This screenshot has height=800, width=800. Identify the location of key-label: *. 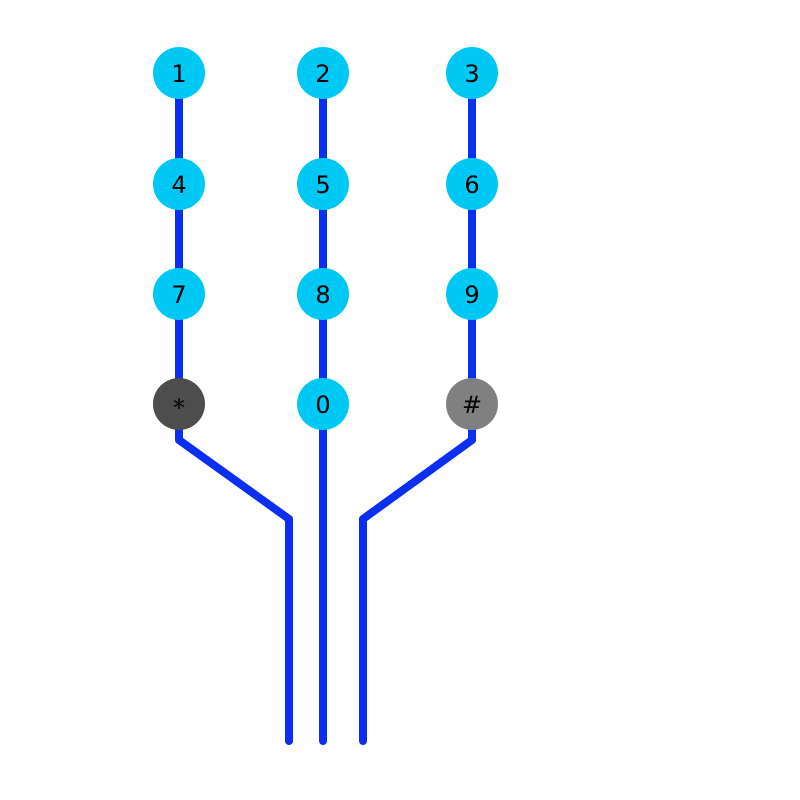
(179, 408).